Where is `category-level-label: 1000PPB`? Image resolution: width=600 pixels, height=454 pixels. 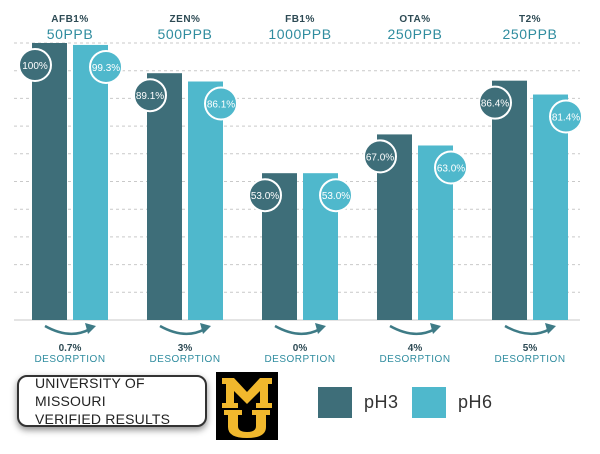
category-level-label: 1000PPB is located at coordinates (299, 34).